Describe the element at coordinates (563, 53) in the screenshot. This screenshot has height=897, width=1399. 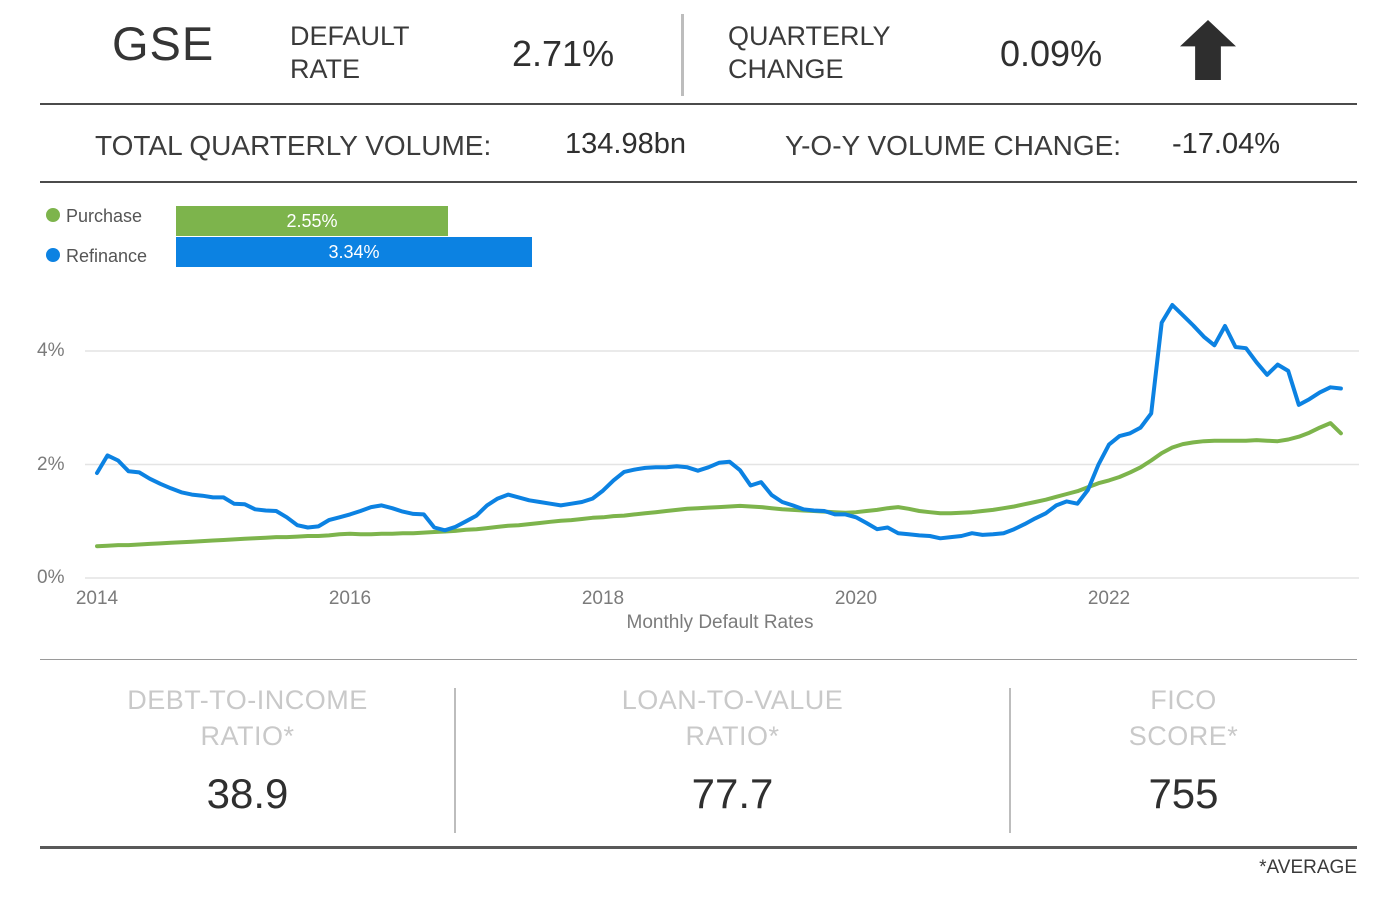
I see `default-rate-value: 2.71%` at that location.